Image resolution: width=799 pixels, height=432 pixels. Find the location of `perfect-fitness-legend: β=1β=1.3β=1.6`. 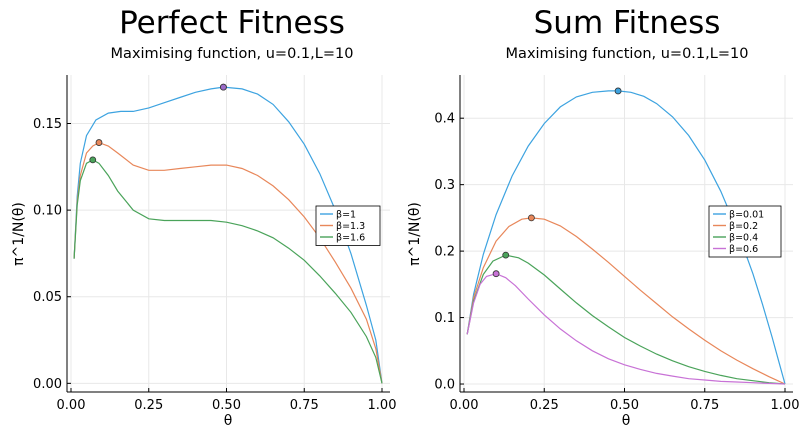

perfect-fitness-legend: β=1β=1.3β=1.6 is located at coordinates (348, 225).